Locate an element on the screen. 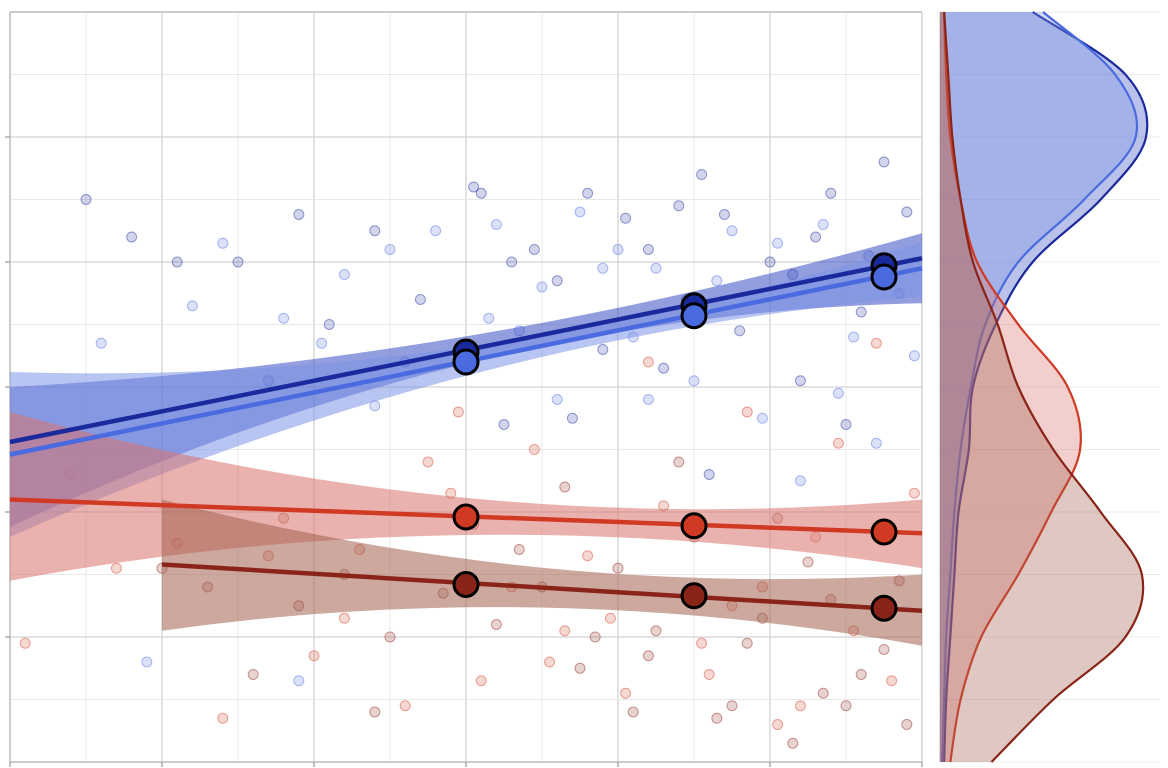 The height and width of the screenshot is (768, 1168). regression-line-group-dark-red is located at coordinates (542, 587).